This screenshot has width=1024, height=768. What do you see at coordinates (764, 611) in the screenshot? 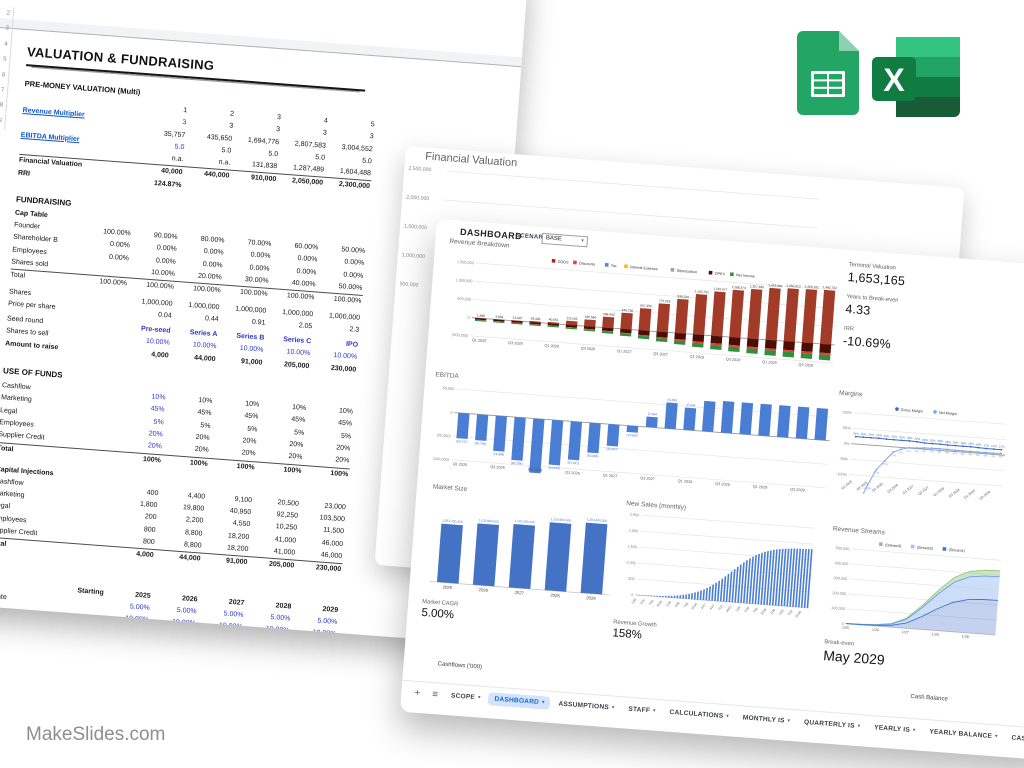
I see `svg-text: 10/28` at bounding box center [764, 611].